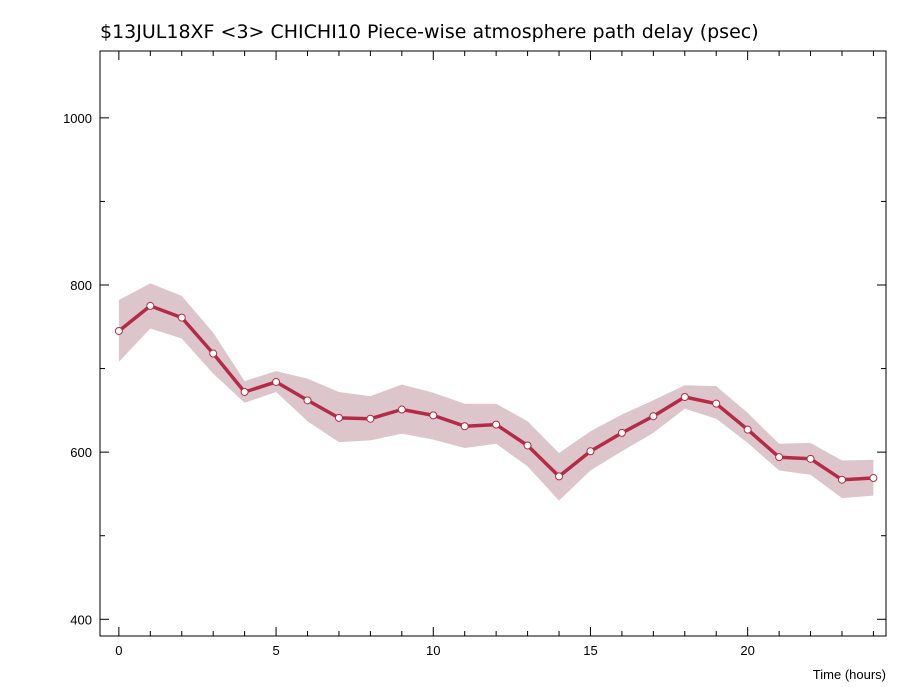  What do you see at coordinates (81, 619) in the screenshot?
I see `y-tick-label: 400` at bounding box center [81, 619].